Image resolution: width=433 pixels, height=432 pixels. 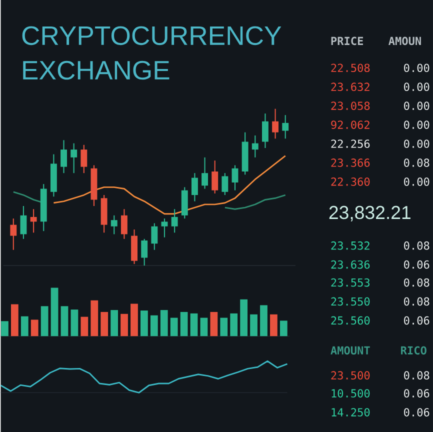 I want to click on text: 23,832.21, so click(x=369, y=214).